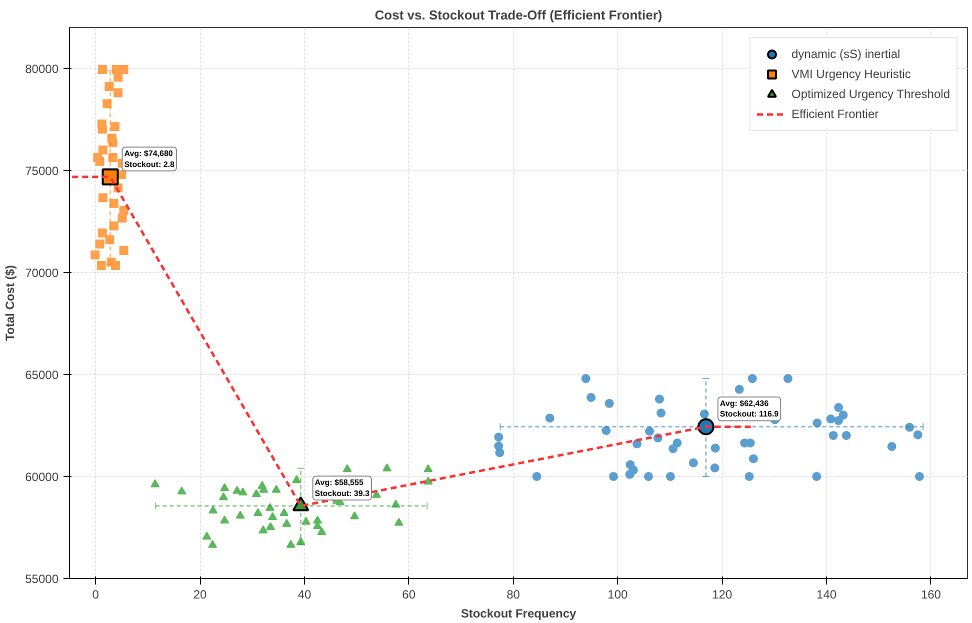  Describe the element at coordinates (42, 171) in the screenshot. I see `y-tick-label: 75000` at that location.